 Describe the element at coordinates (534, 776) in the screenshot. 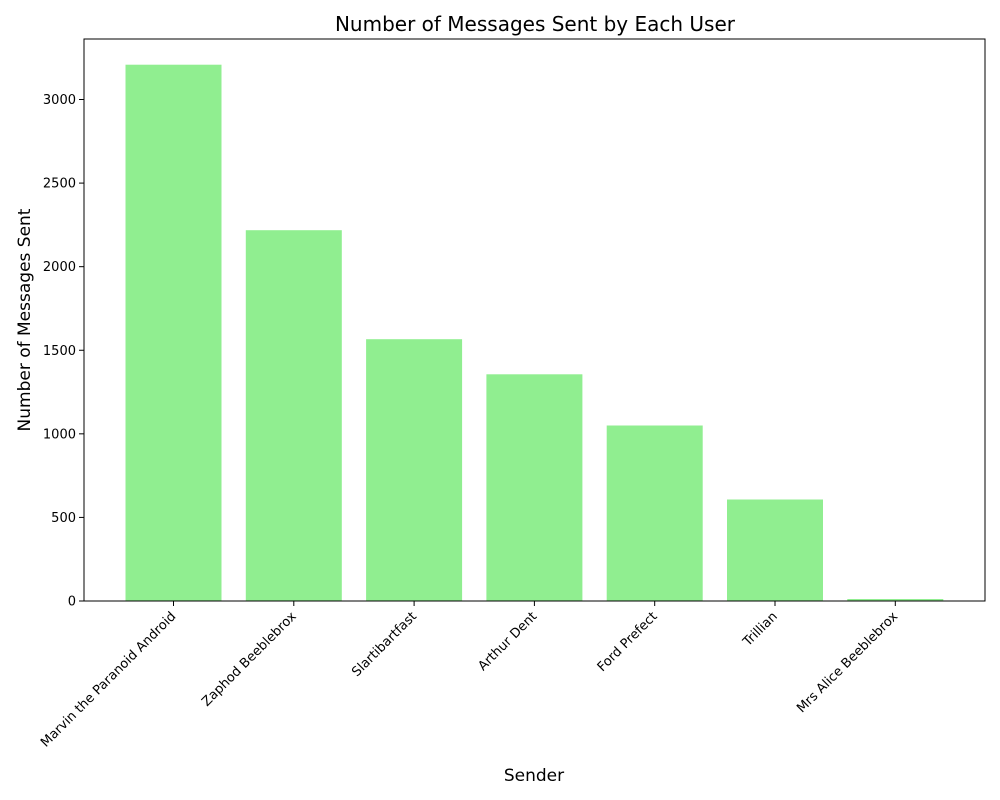

I see `x-axis-label: Sender` at that location.